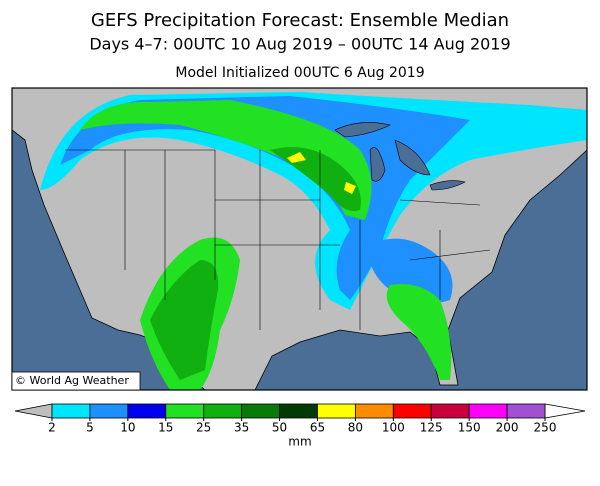  I want to click on colorbar-unit: mm, so click(299, 442).